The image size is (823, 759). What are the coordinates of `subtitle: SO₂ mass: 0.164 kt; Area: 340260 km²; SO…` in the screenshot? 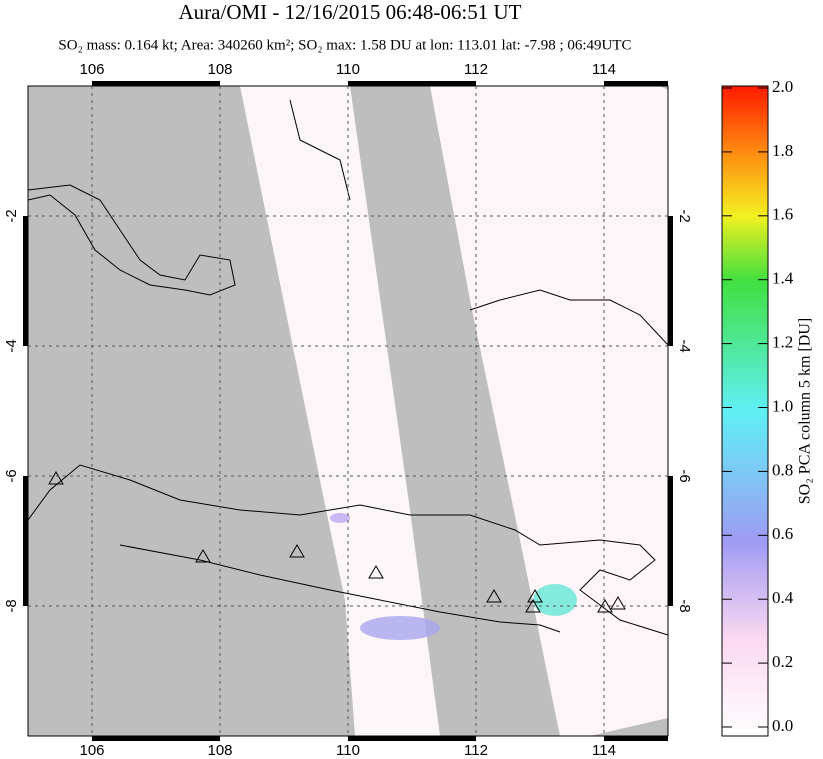 It's located at (344, 45).